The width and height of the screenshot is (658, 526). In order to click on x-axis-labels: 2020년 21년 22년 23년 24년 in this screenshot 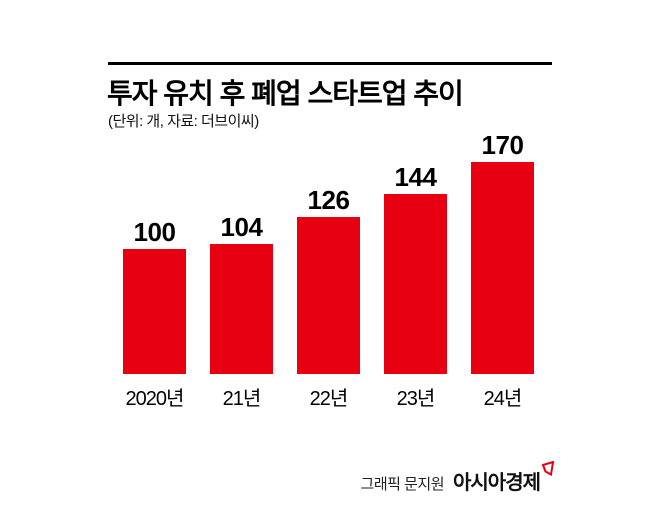, I will do `click(328, 396)`.